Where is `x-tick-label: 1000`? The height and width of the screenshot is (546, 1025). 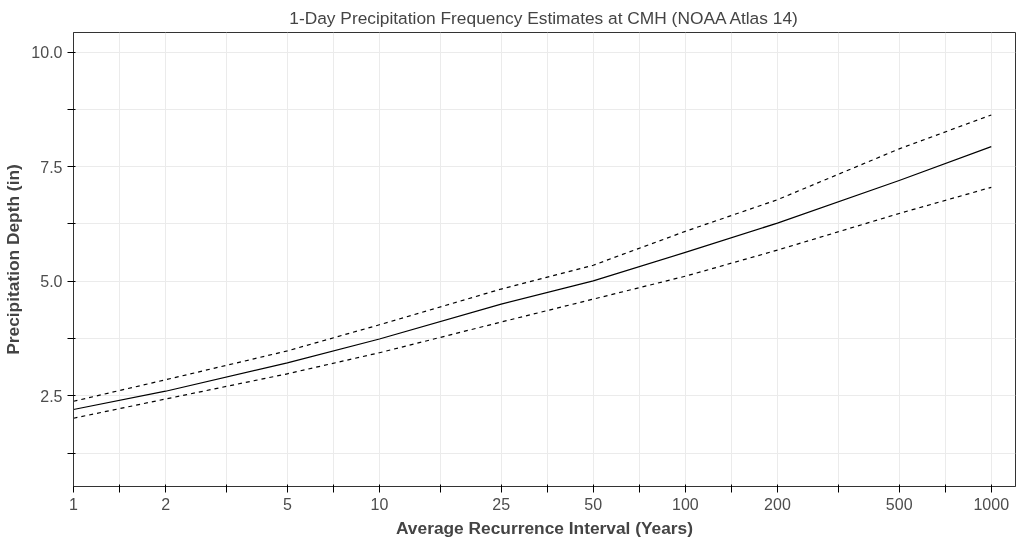
x-tick-label: 1000 is located at coordinates (991, 504).